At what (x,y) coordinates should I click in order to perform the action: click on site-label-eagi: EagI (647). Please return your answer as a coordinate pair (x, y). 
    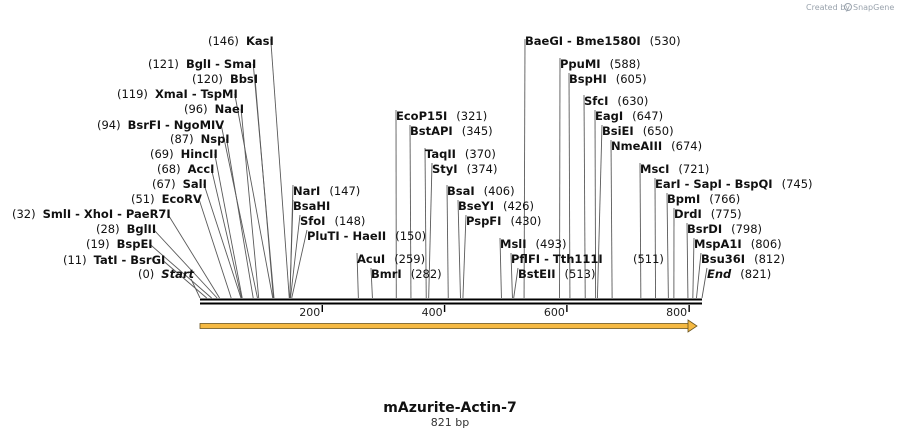
    Looking at the image, I should click on (629, 116).